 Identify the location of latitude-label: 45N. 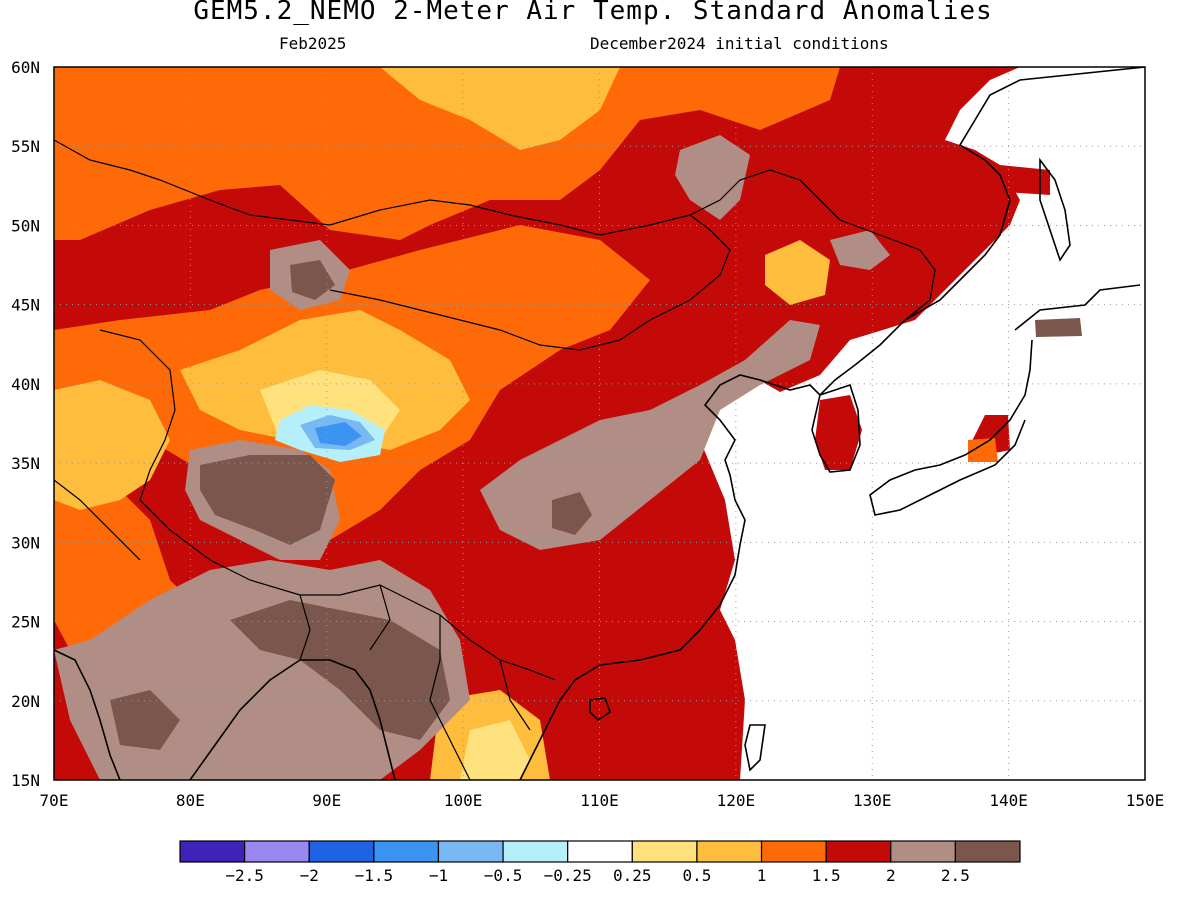
(25, 305).